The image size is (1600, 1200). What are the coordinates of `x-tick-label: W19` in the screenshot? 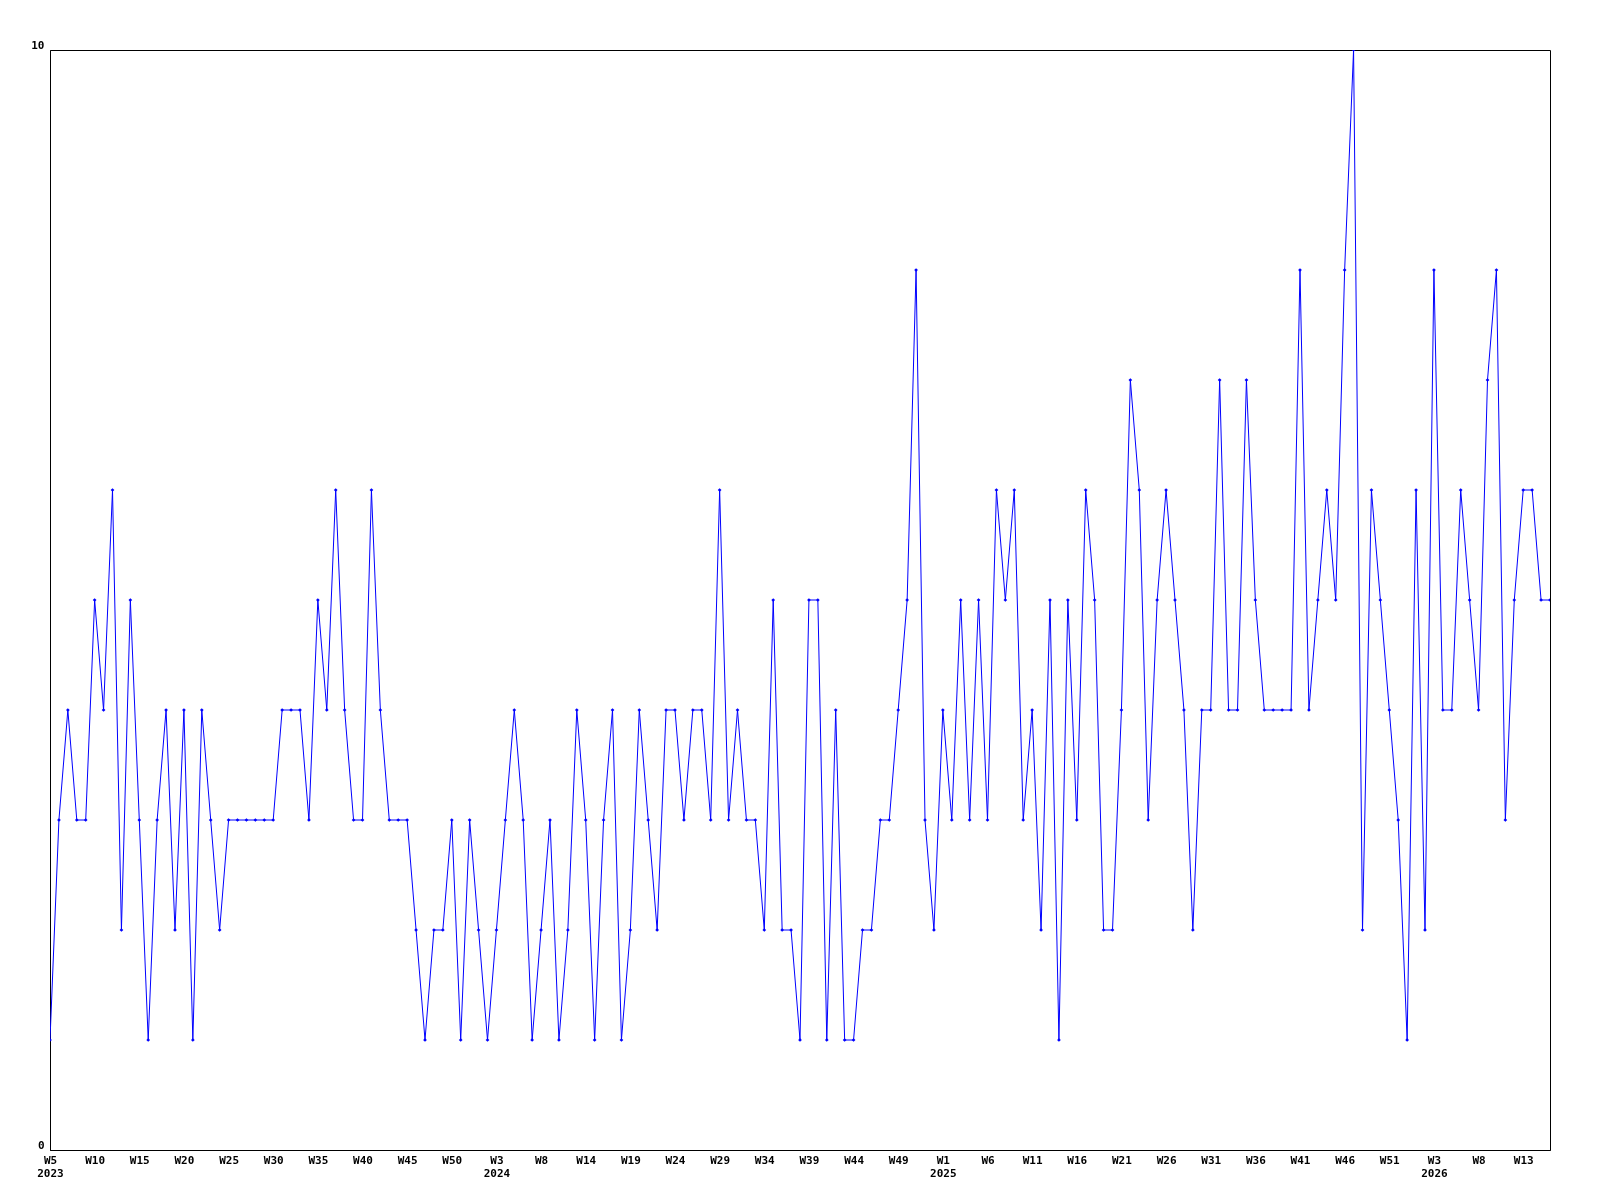 It's located at (630, 1160).